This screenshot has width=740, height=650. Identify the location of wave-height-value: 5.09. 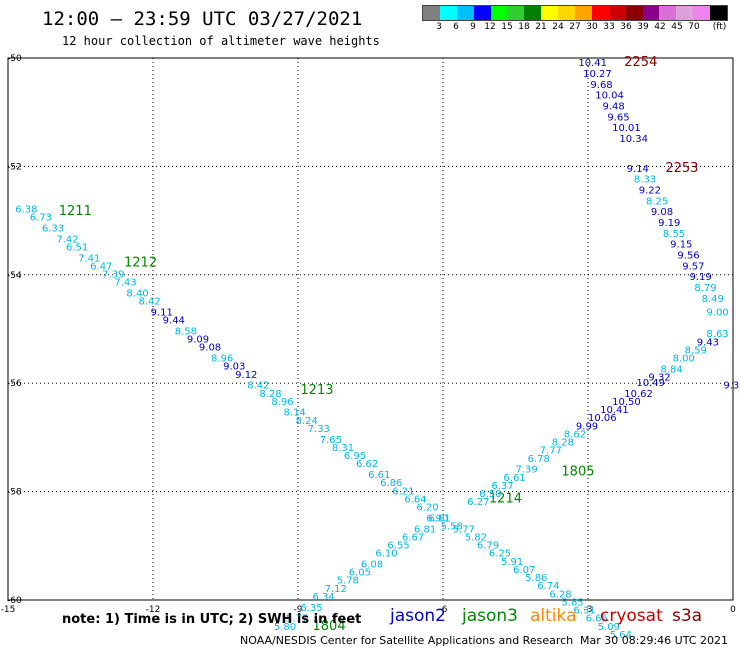
(609, 627).